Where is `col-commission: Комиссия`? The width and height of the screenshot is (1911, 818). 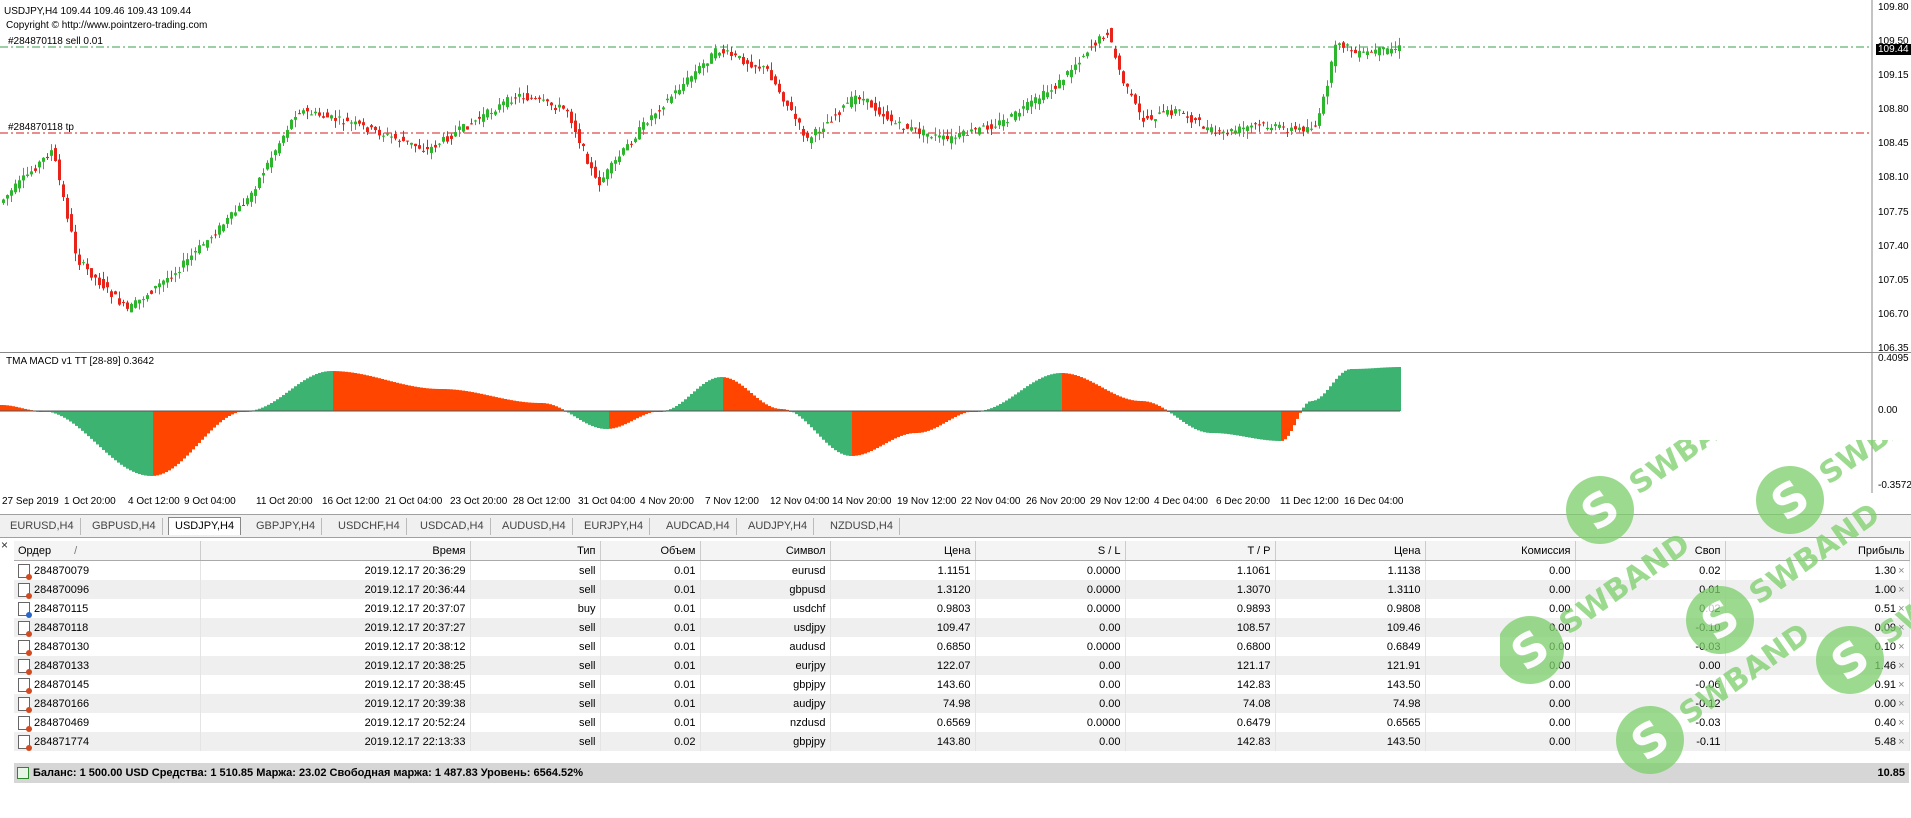 col-commission: Комиссия is located at coordinates (1500, 551).